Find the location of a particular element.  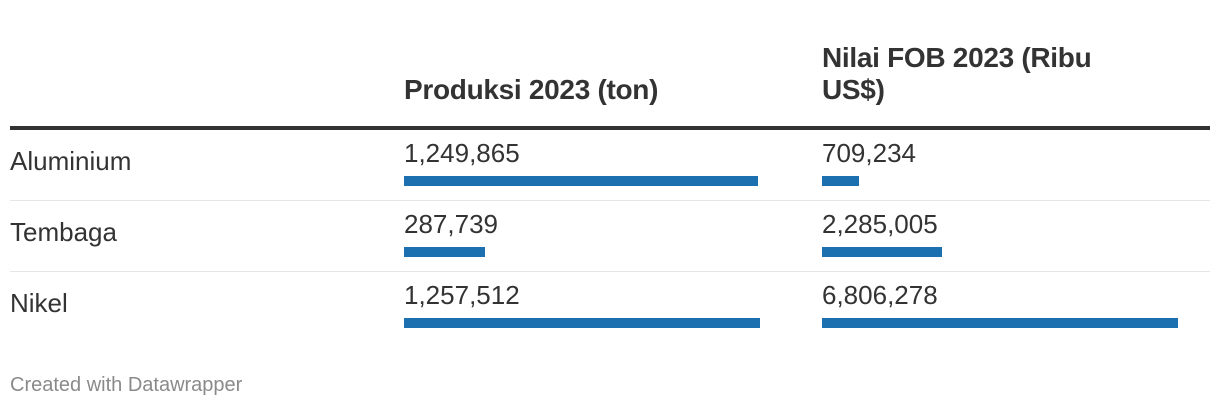

column-header-fob-value: Nilai FOB 2023 (Ribu US$) is located at coordinates (957, 73).